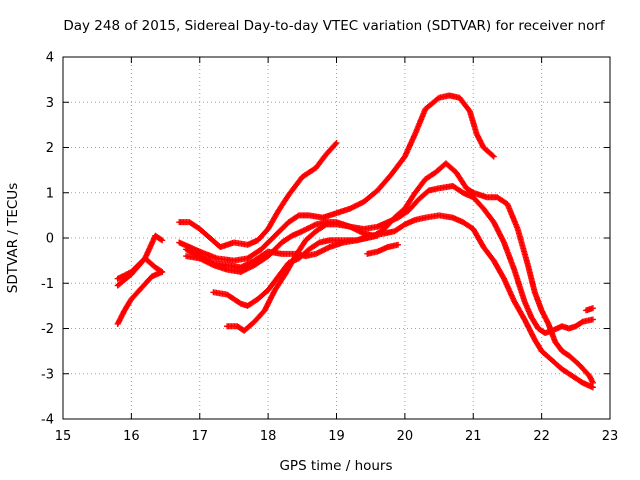 Image resolution: width=640 pixels, height=480 pixels. I want to click on y-tick-label: -1, so click(47, 284).